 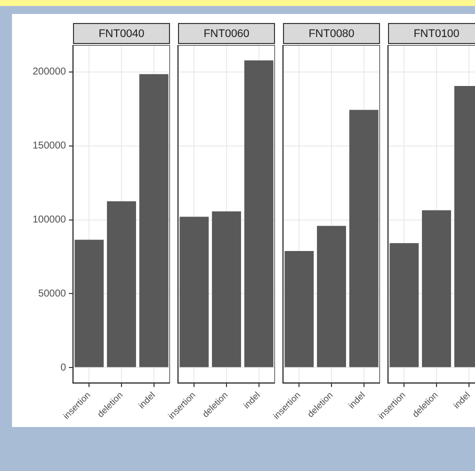 I want to click on chart-title: FNT0040, so click(x=121, y=33).